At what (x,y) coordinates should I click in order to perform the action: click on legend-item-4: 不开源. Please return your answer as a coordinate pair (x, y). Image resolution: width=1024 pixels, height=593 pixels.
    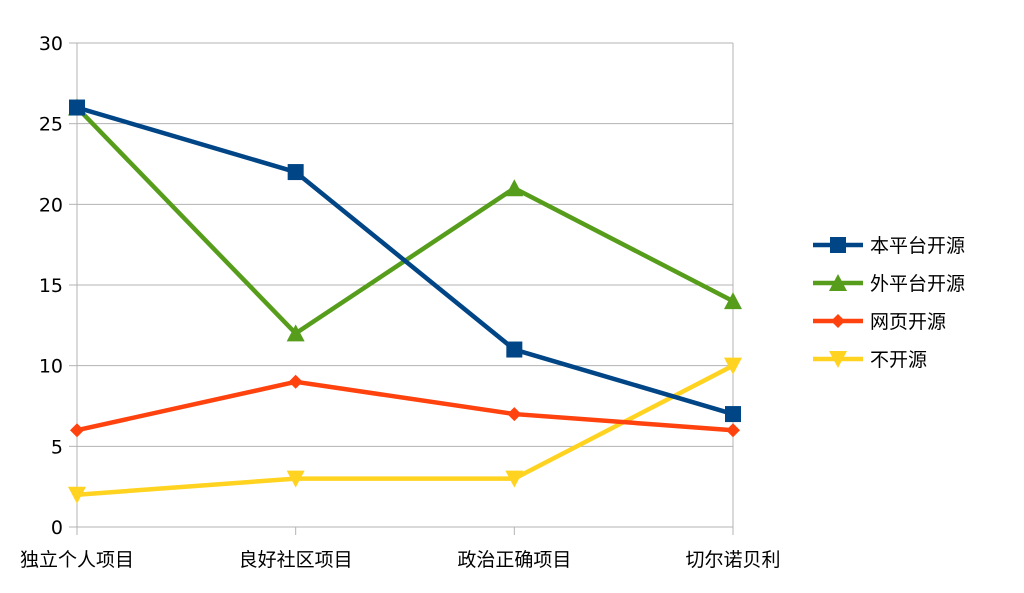
    Looking at the image, I should click on (870, 360).